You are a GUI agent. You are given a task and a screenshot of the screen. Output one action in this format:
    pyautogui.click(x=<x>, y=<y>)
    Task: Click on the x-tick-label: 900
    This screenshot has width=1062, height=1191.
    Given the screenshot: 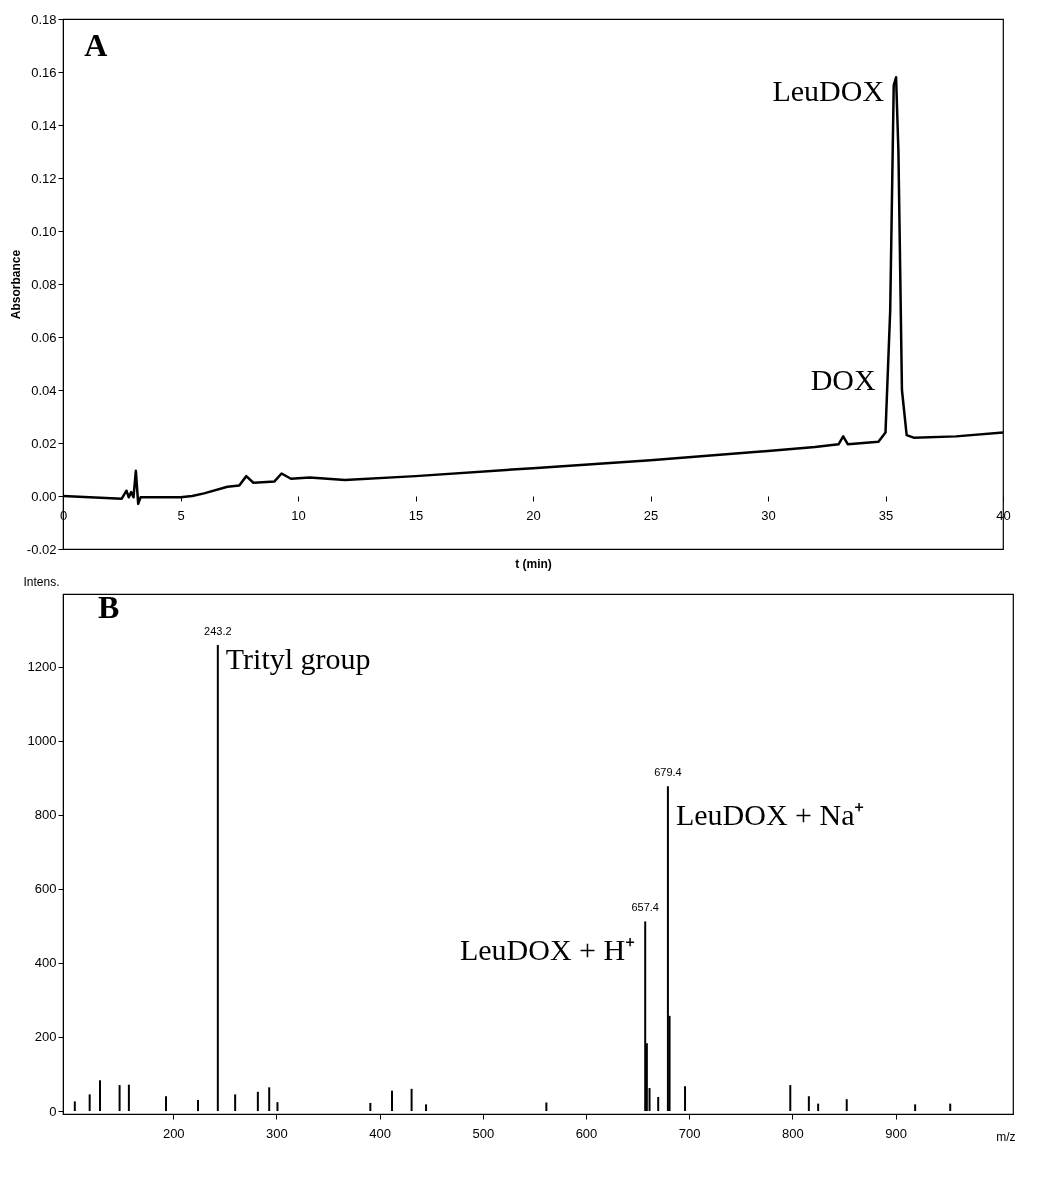 What is the action you would take?
    pyautogui.click(x=896, y=1133)
    